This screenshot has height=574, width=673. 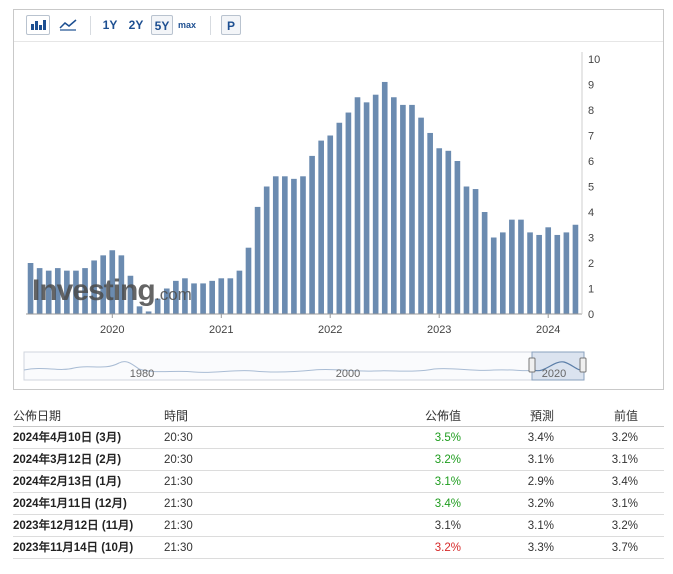 I want to click on toolbar-divider, so click(x=210, y=25).